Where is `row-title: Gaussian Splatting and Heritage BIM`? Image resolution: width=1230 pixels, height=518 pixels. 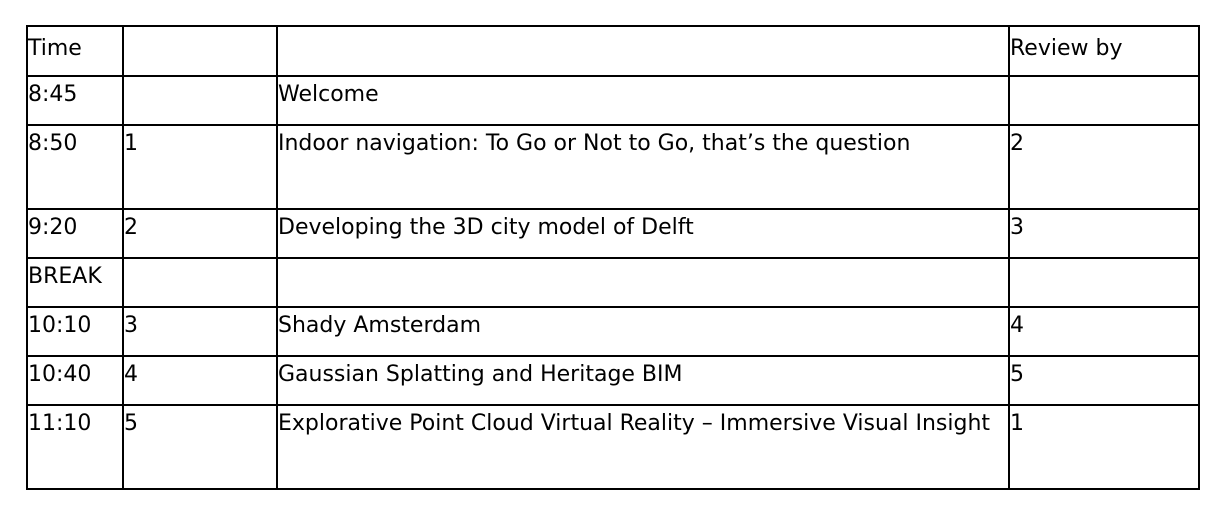
row-title: Gaussian Splatting and Heritage BIM is located at coordinates (643, 380).